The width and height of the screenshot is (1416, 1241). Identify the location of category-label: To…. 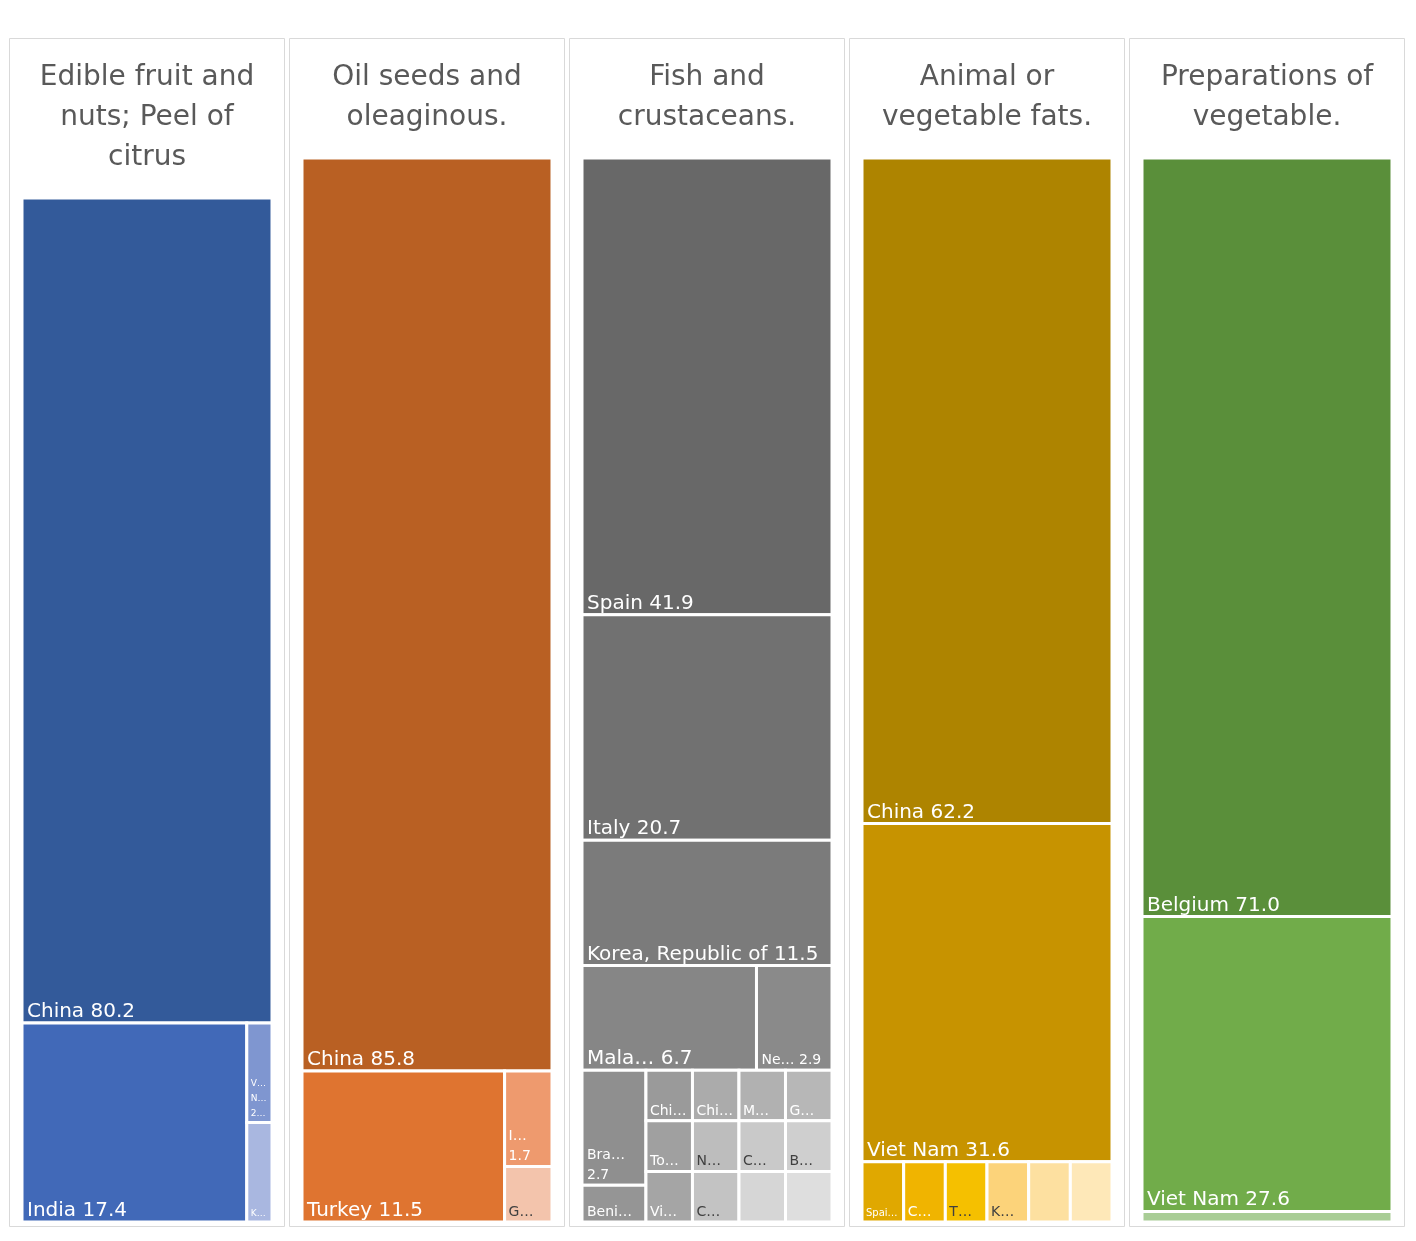
(663, 1160).